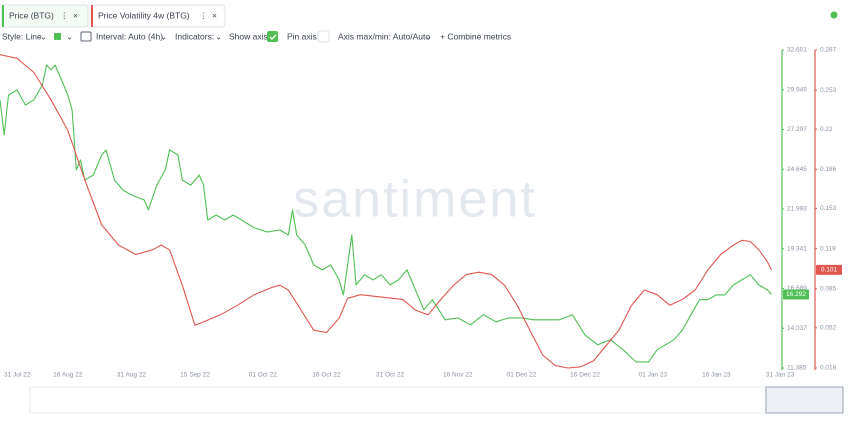  Describe the element at coordinates (826, 129) in the screenshot. I see `y-tick-label: 0.22` at that location.